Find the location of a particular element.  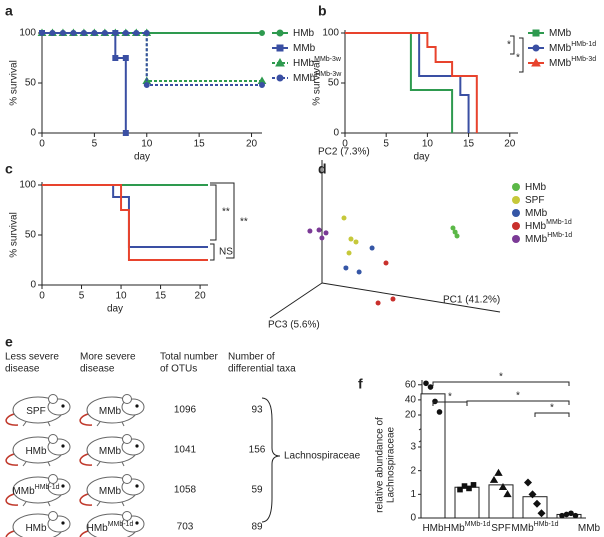

mouse-label: SPF is located at coordinates (35, 411).